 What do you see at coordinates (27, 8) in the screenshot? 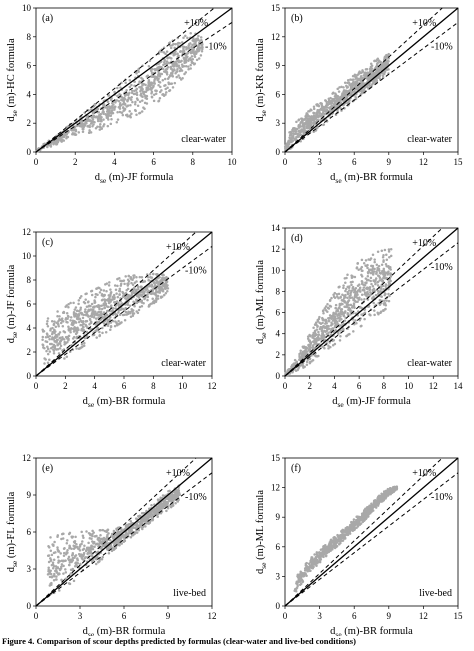
I see `y-tick-label: 10` at bounding box center [27, 8].